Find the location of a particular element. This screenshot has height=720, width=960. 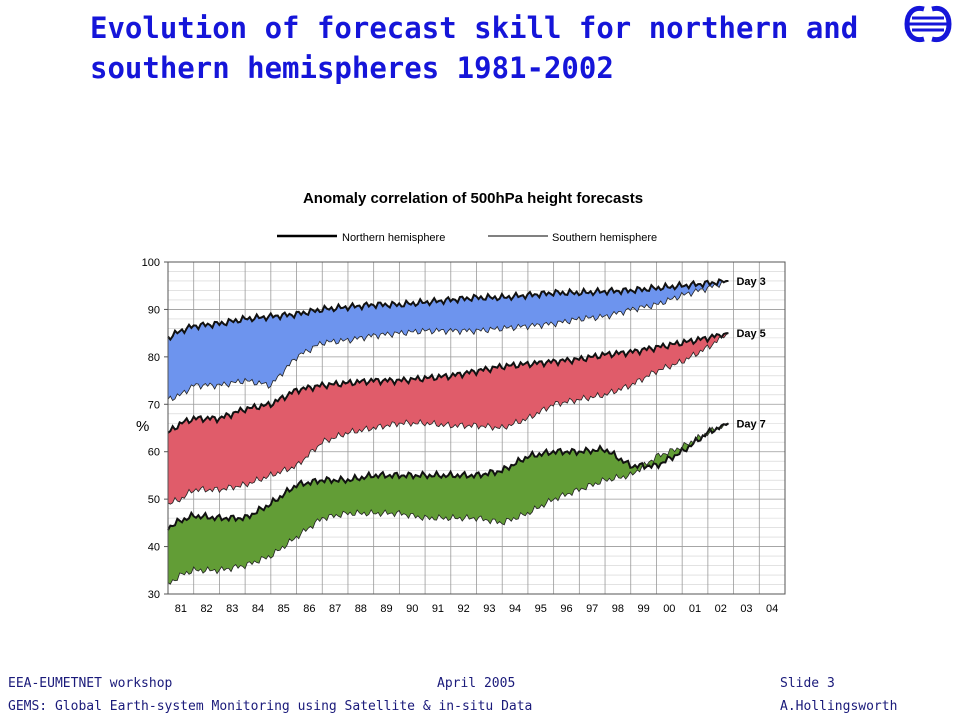

x-tick-label: 00 is located at coordinates (669, 609).